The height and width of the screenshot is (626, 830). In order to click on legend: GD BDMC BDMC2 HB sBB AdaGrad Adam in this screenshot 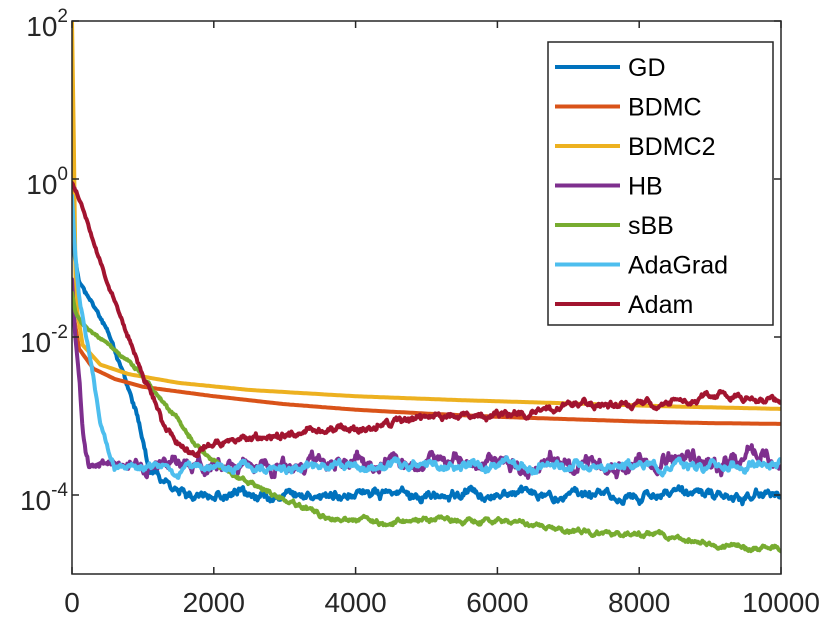, I will do `click(660, 183)`.